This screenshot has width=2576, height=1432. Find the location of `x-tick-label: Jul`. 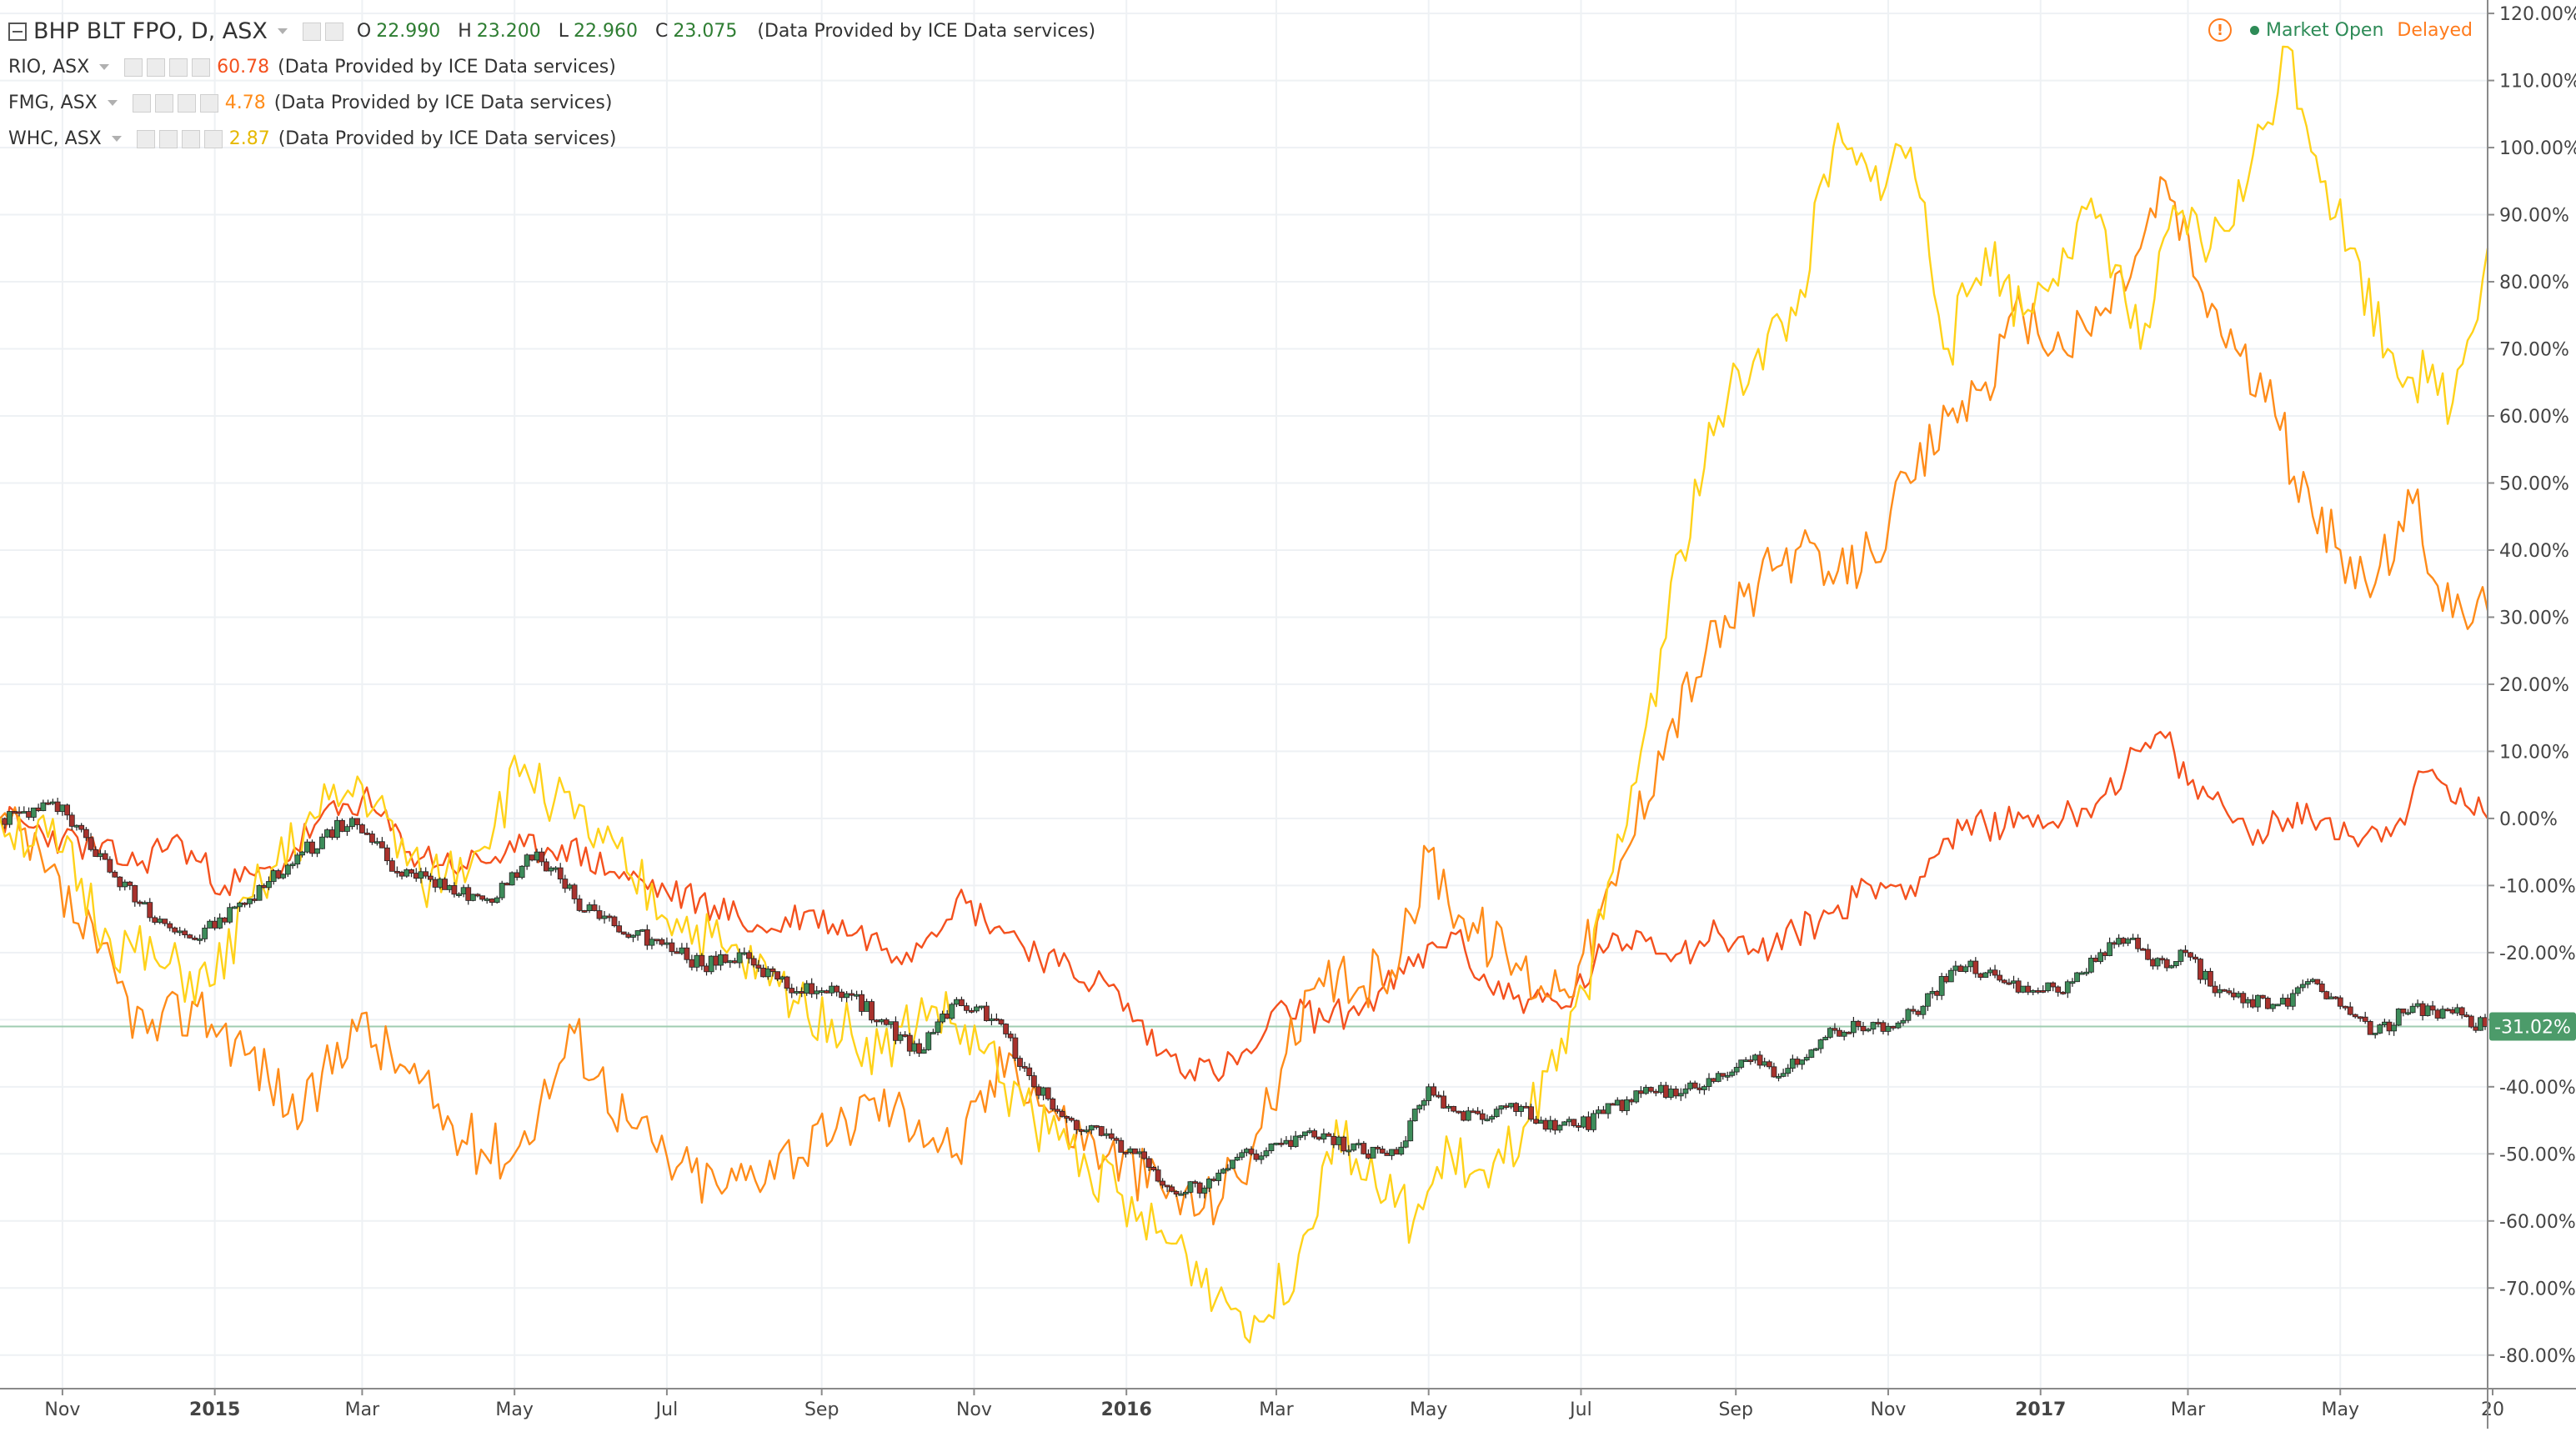

x-tick-label: Jul is located at coordinates (1580, 1409).